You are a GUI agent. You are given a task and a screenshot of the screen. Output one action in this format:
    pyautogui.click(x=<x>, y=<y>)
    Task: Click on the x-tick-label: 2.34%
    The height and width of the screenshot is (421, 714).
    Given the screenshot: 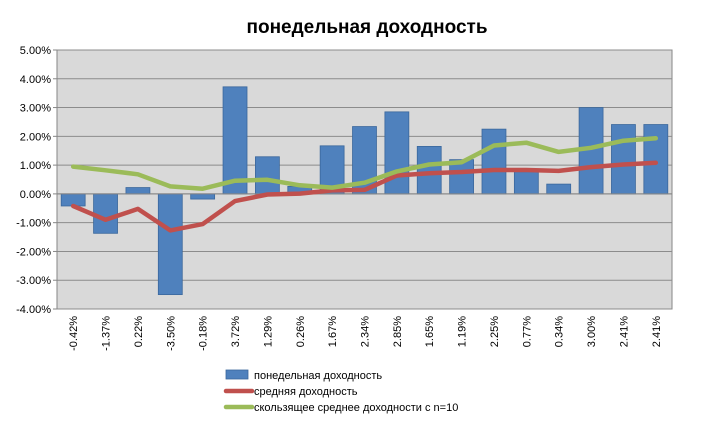 What is the action you would take?
    pyautogui.click(x=366, y=331)
    